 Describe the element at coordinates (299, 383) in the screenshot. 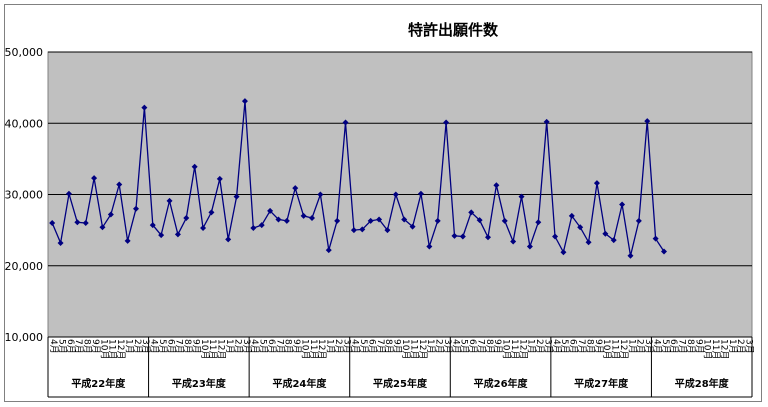

I see `fiscal-year-label: 平成24年度` at that location.